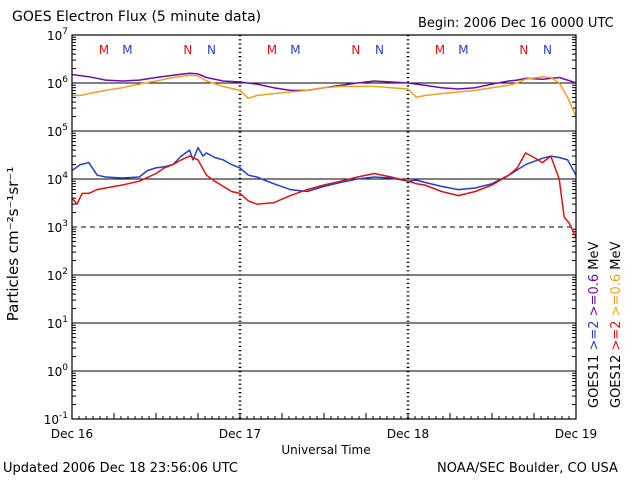 The image size is (640, 480). What do you see at coordinates (57, 35) in the screenshot?
I see `y-tick-label: 10⁷` at bounding box center [57, 35].